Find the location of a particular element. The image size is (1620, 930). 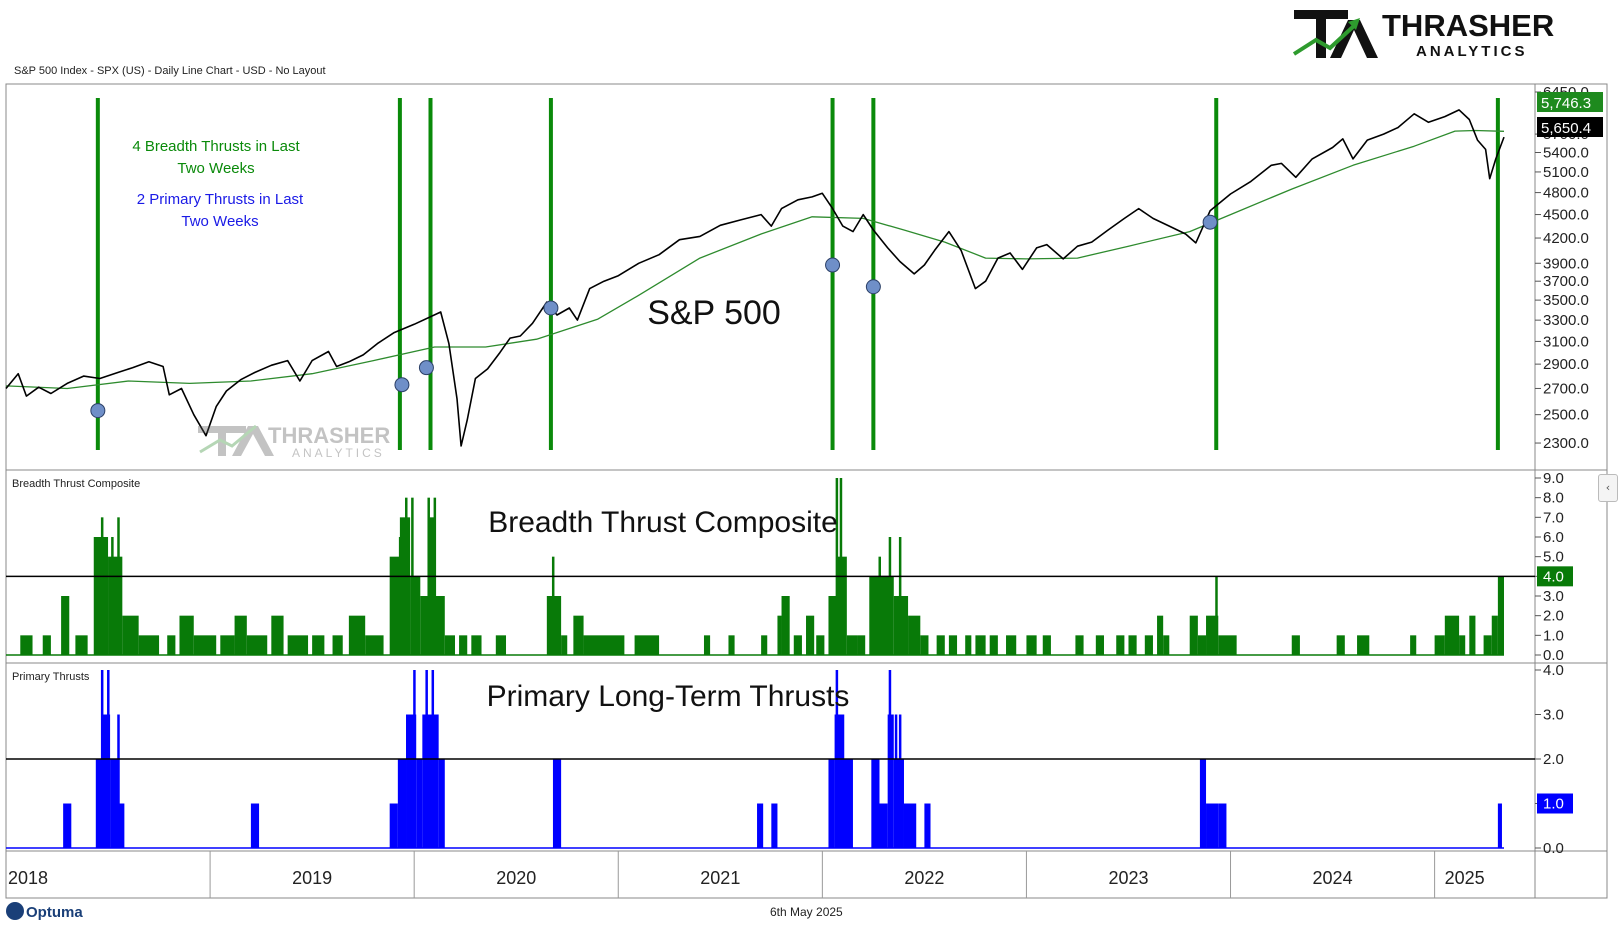

breadth-last-label: 4.0 is located at coordinates (1553, 576).